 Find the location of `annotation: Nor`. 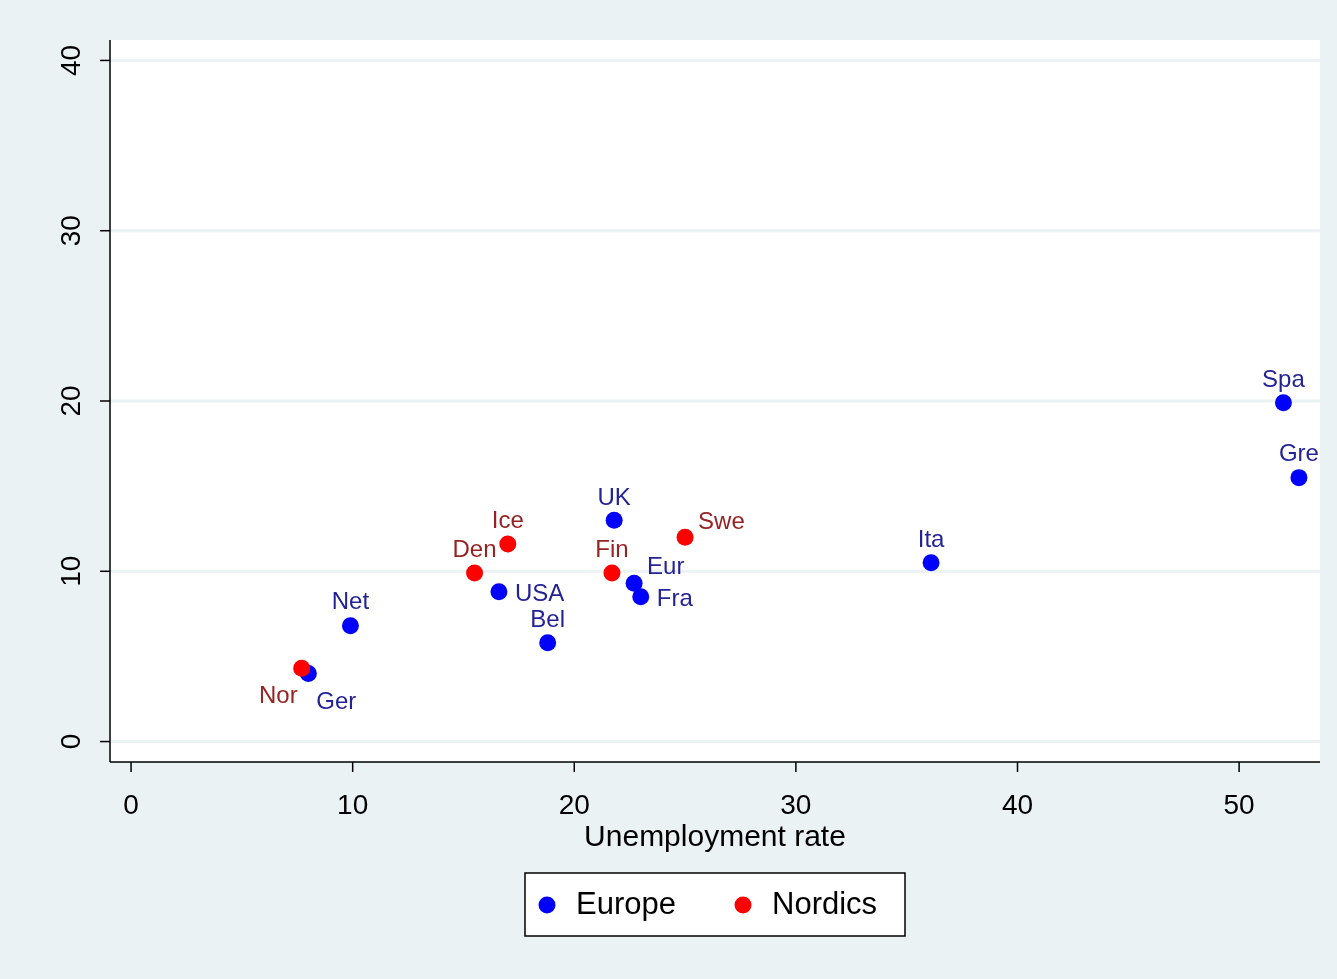

annotation: Nor is located at coordinates (278, 694).